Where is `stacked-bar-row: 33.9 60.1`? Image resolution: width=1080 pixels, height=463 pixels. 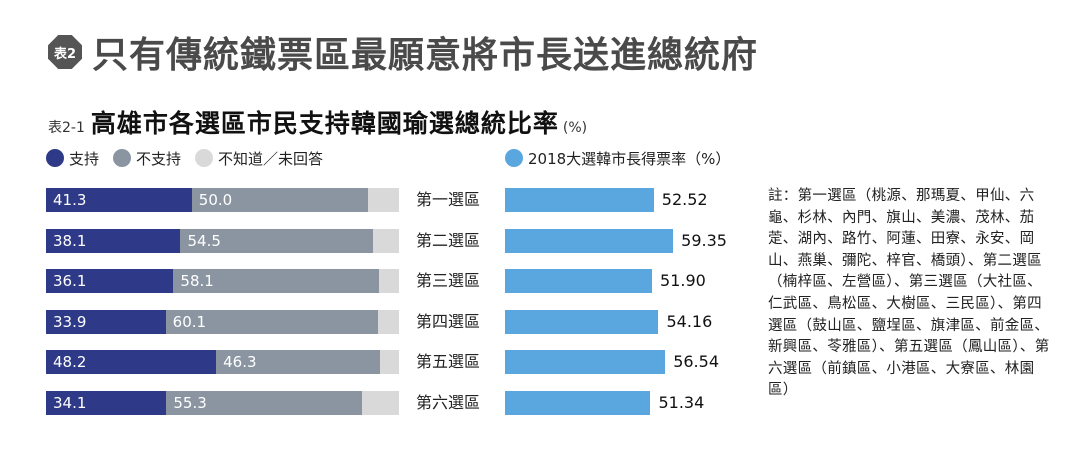 stacked-bar-row: 33.9 60.1 is located at coordinates (222, 322).